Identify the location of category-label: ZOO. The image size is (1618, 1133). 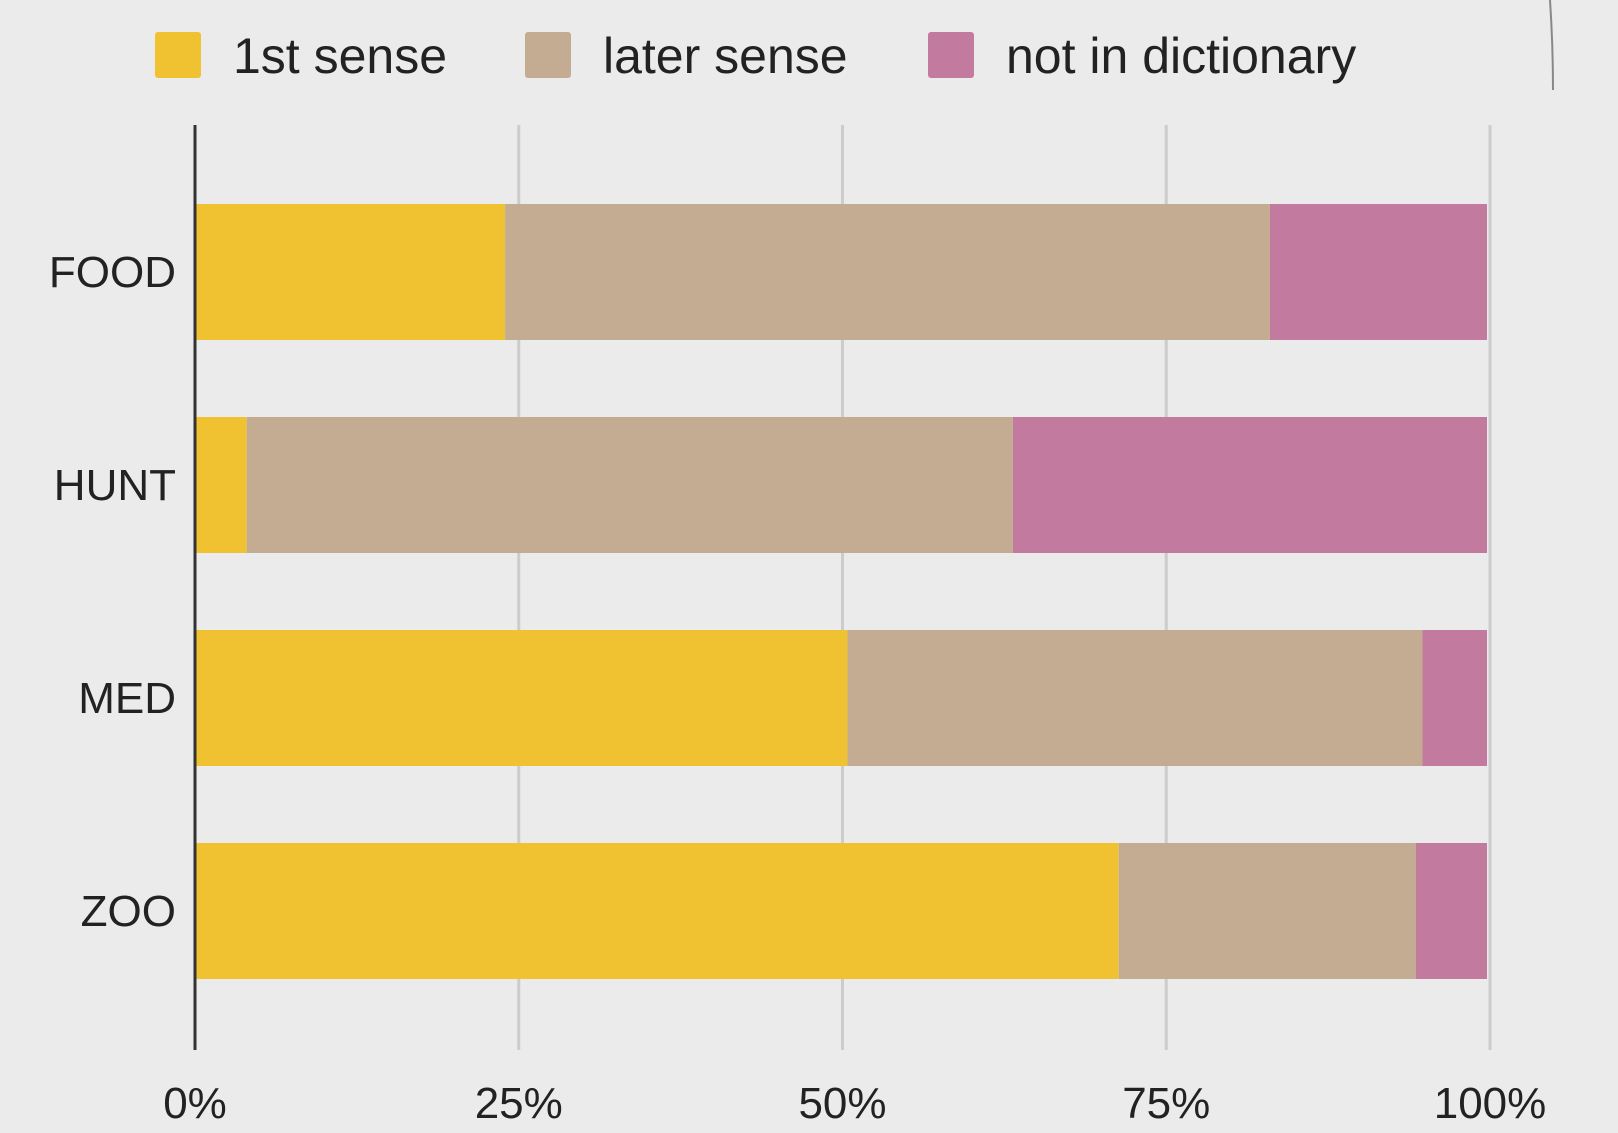
(128, 911).